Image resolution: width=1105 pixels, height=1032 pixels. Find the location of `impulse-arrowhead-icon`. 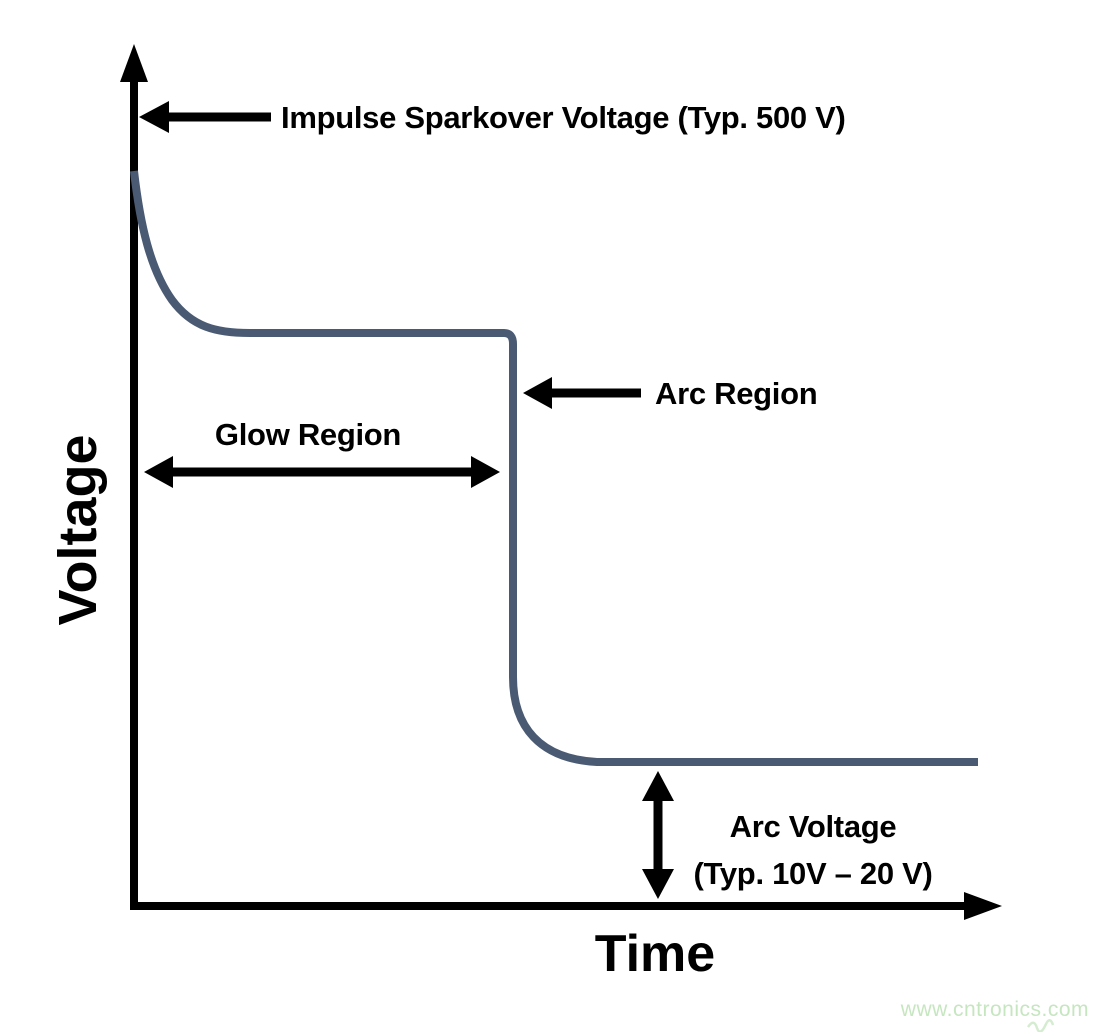

impulse-arrowhead-icon is located at coordinates (154, 117).